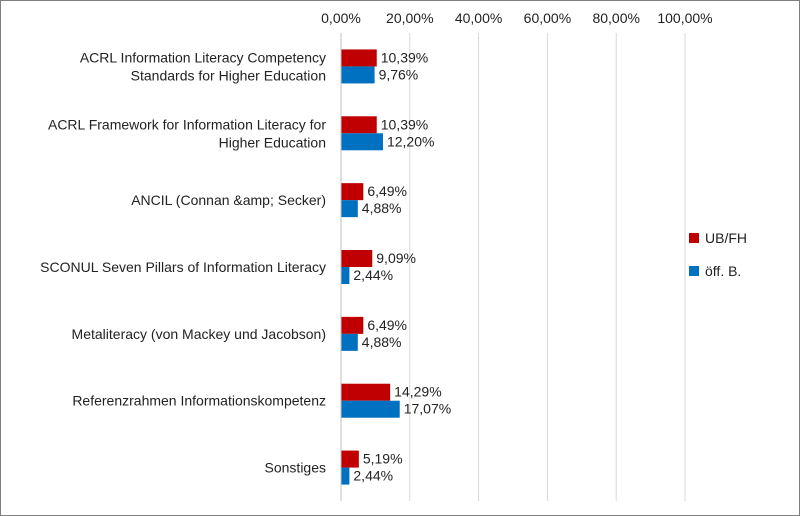 The image size is (800, 516). I want to click on x-tick-label: 100,00%, so click(684, 18).